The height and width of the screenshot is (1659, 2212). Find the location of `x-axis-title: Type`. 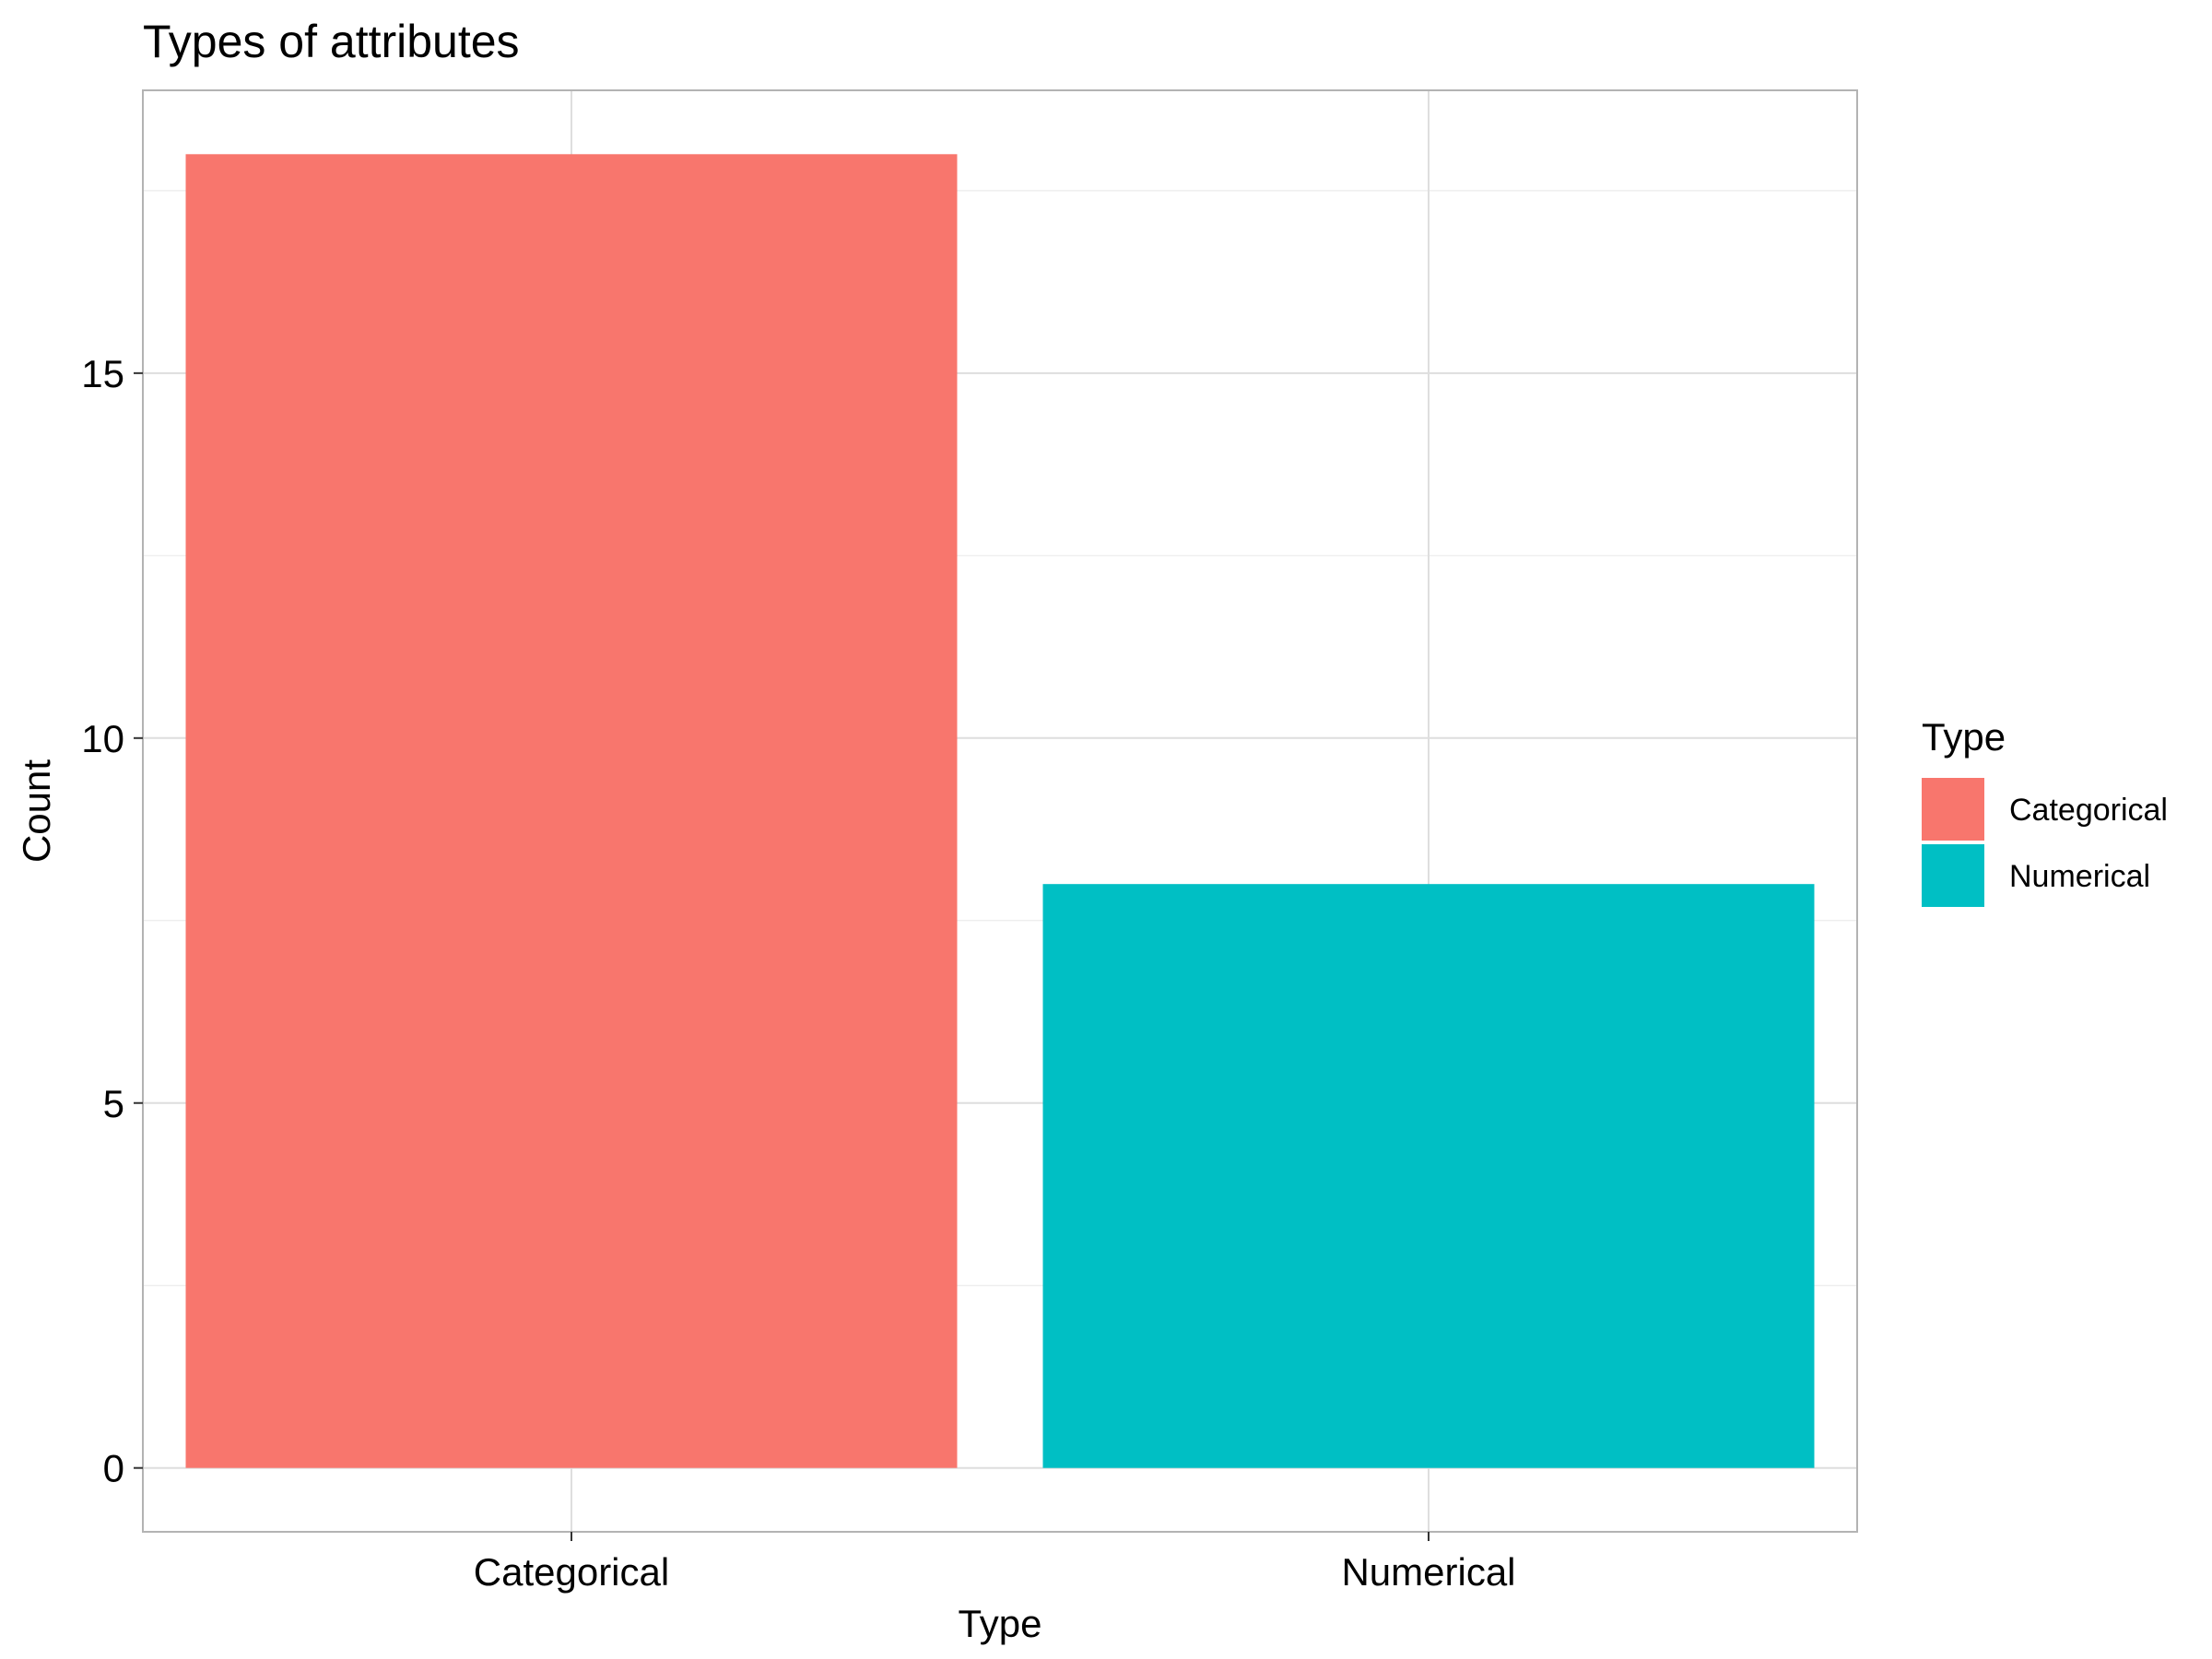

x-axis-title: Type is located at coordinates (999, 1623).